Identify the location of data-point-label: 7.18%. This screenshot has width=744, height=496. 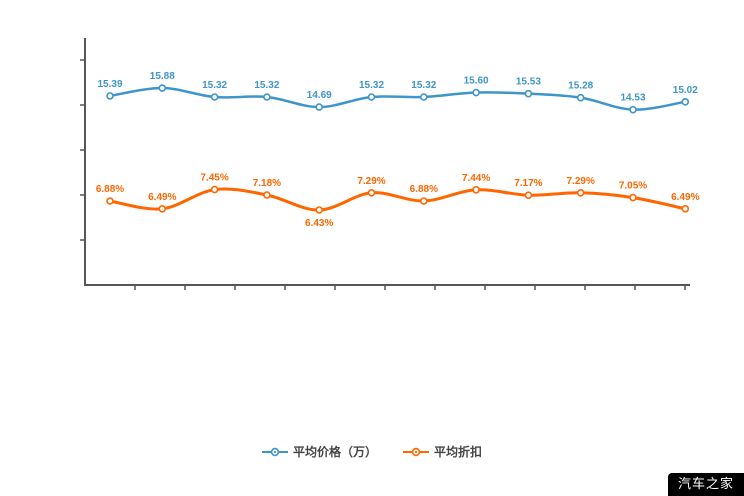
(267, 183).